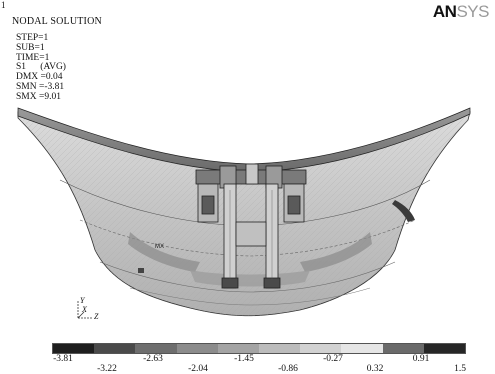 This screenshot has height=374, width=495. Describe the element at coordinates (38, 96) in the screenshot. I see `param-smx: SMX =9.01` at that location.